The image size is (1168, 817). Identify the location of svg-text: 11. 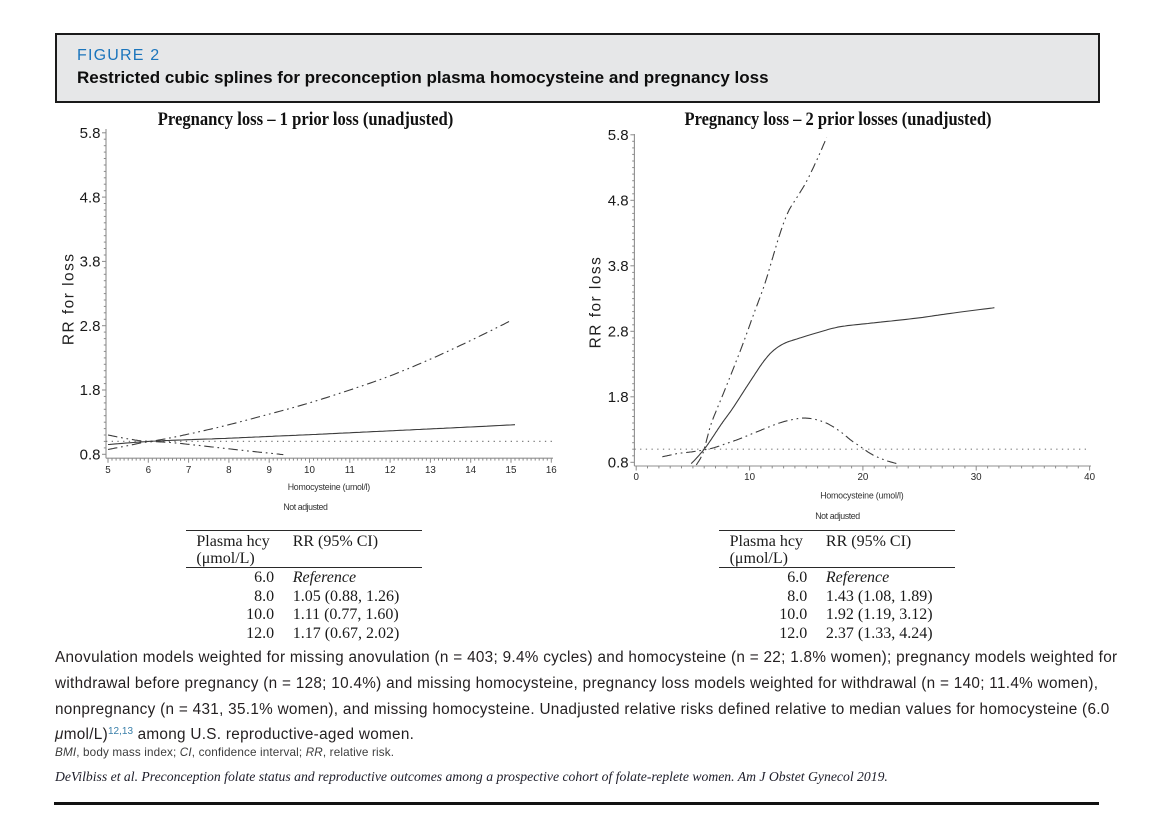
(350, 470).